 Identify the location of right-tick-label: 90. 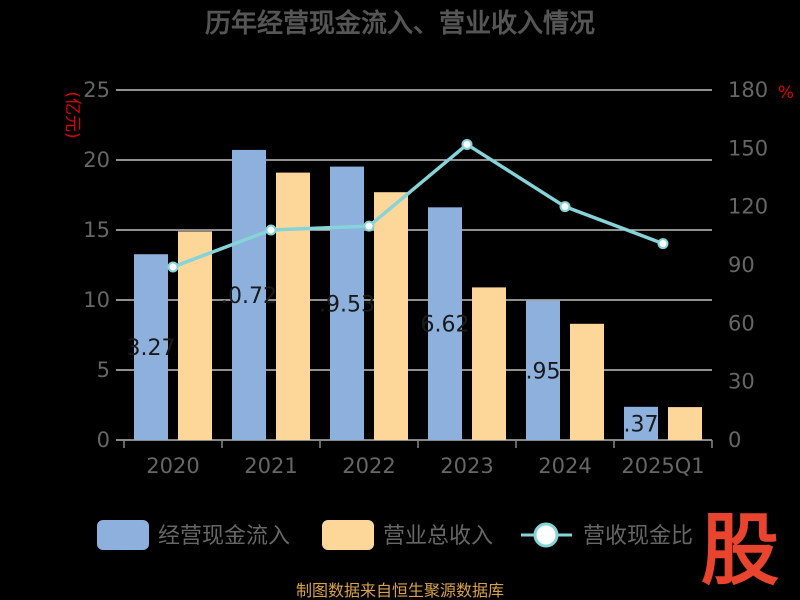
(741, 265).